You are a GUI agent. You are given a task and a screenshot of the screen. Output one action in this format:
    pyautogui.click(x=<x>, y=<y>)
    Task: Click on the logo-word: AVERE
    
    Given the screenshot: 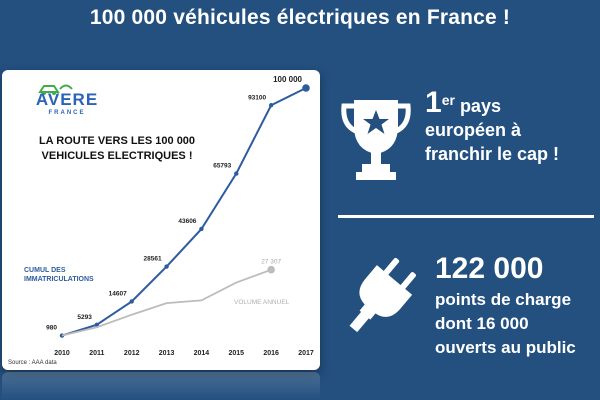 What is the action you would take?
    pyautogui.click(x=67, y=99)
    